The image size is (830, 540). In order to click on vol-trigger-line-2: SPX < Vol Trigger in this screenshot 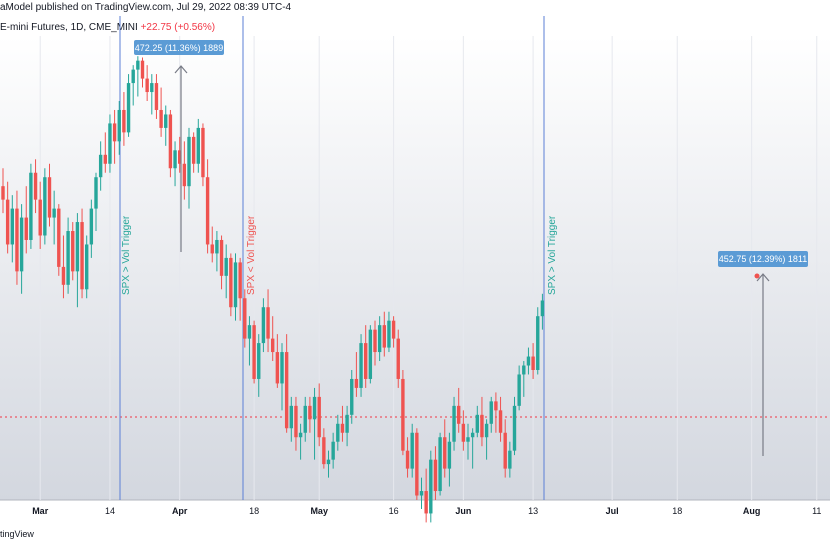, I will do `click(249, 258)`.